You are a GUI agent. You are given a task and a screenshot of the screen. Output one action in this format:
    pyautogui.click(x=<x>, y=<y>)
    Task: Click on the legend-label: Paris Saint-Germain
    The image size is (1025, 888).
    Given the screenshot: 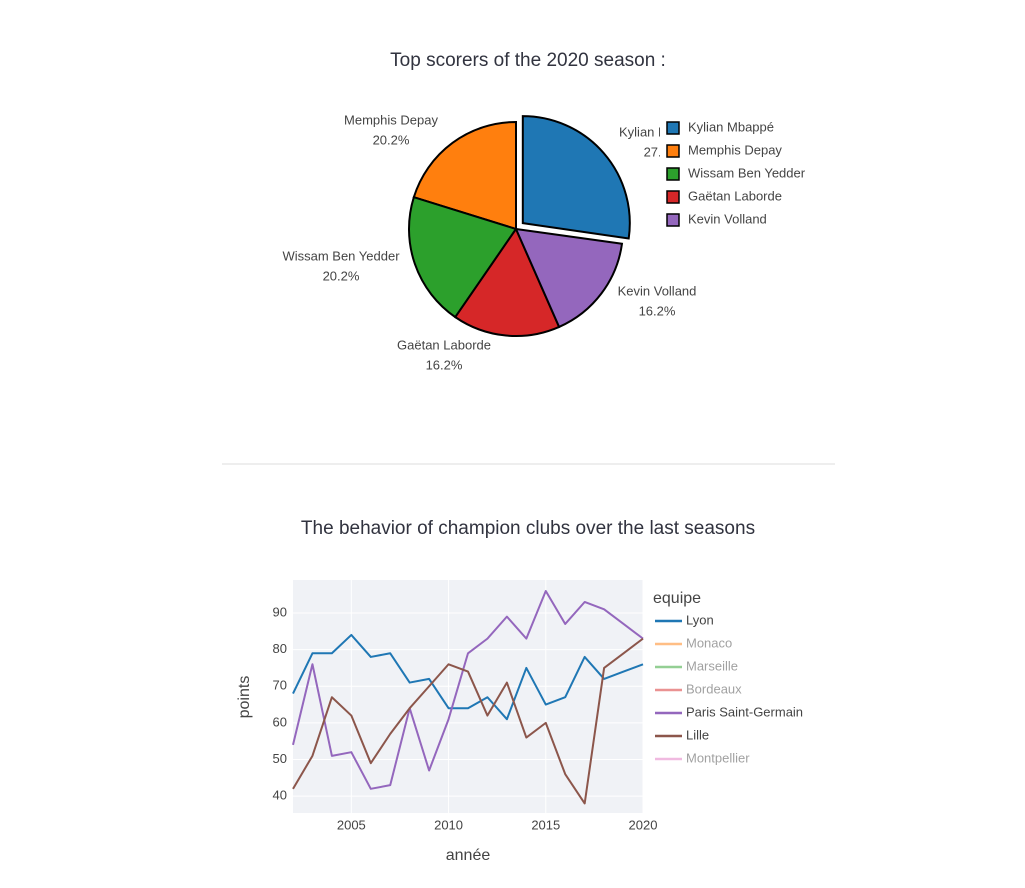 What is the action you would take?
    pyautogui.click(x=744, y=711)
    